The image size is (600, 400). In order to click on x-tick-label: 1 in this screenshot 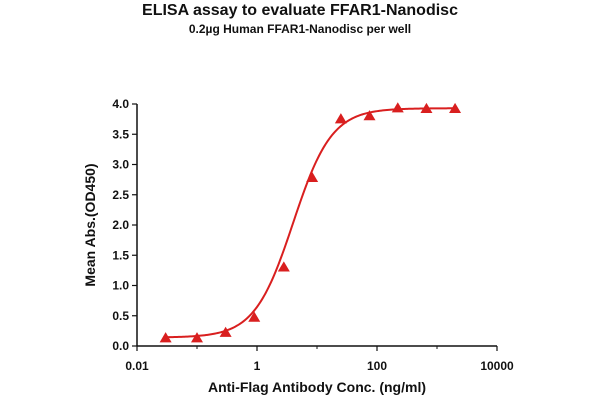, I will do `click(257, 366)`.